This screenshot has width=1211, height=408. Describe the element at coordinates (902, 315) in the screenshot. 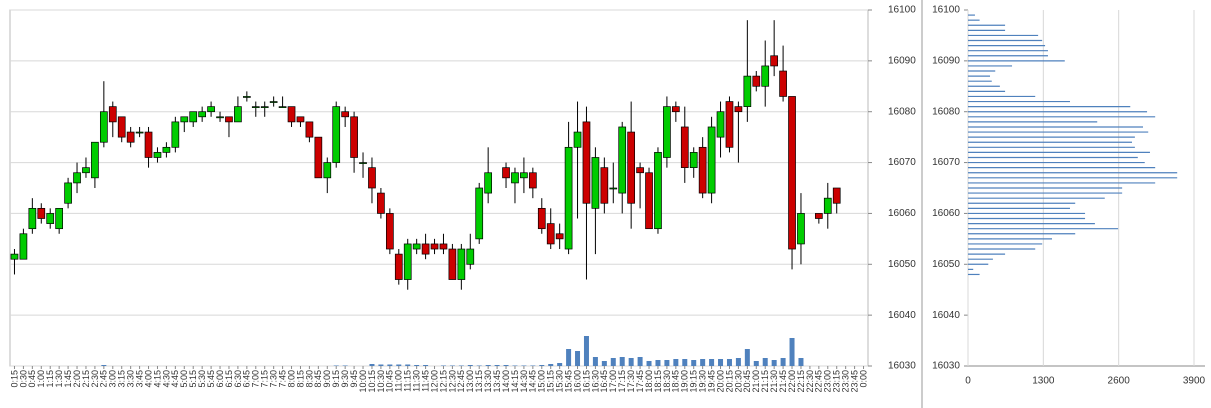

I see `y-tick-label: 16040` at that location.